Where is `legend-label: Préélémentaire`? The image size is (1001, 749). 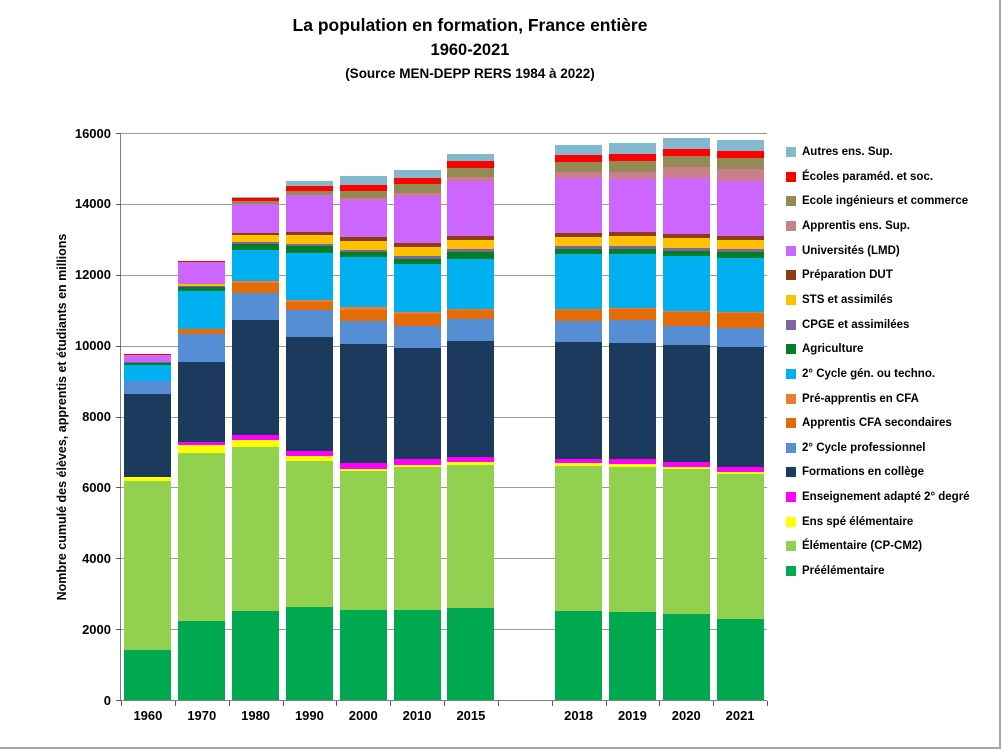 legend-label: Préélémentaire is located at coordinates (843, 571).